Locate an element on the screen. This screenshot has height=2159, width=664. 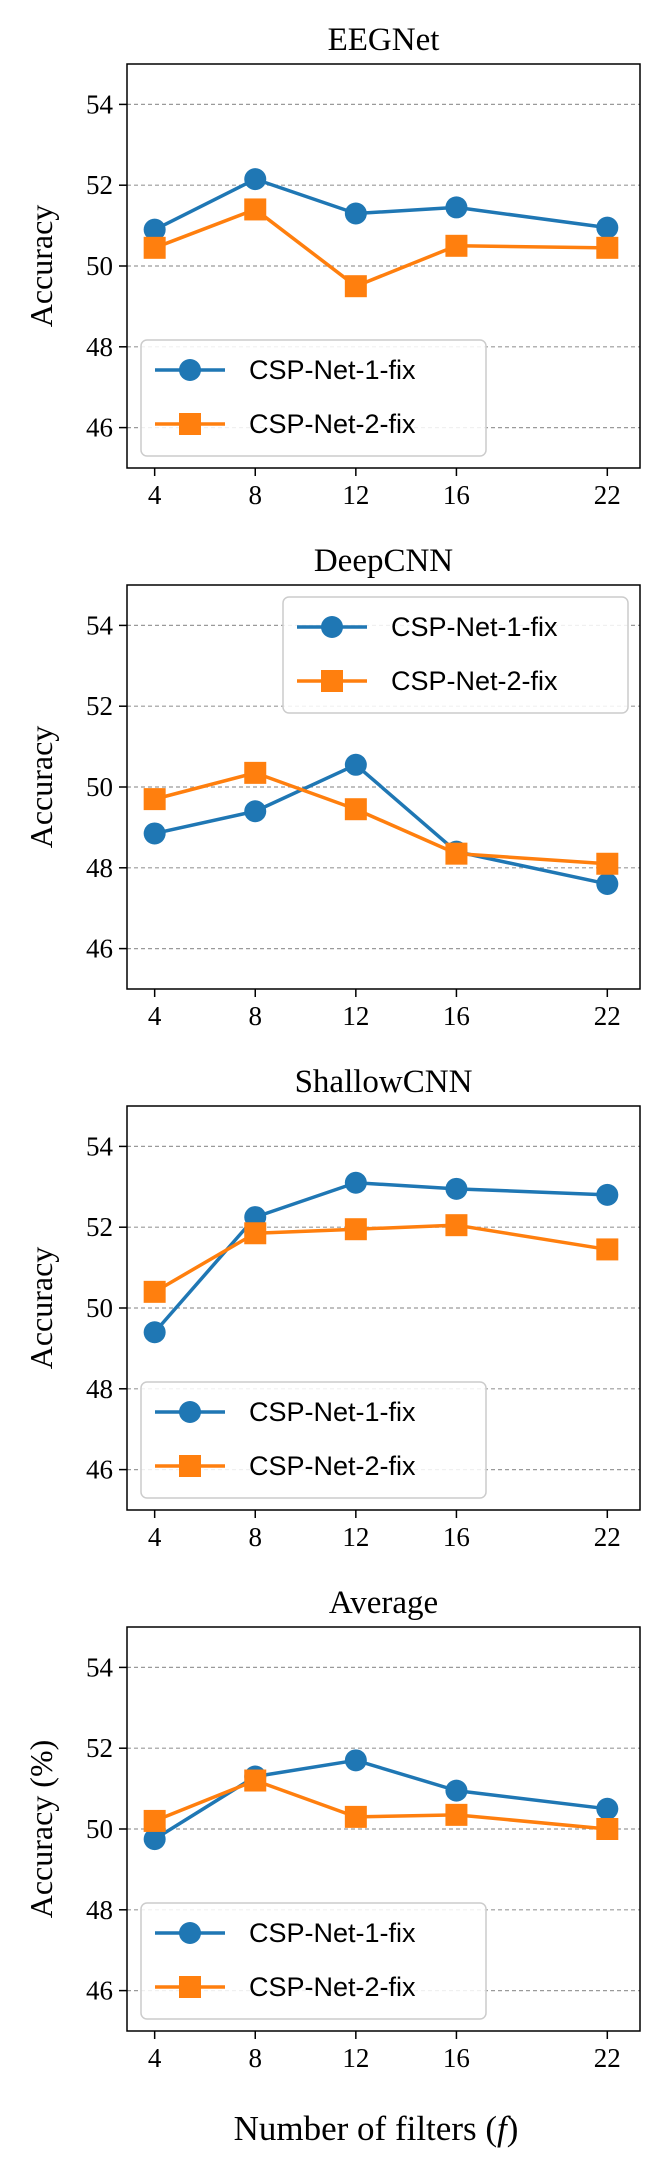
y-axis-label: Accuracy (%) is located at coordinates (41, 1829).